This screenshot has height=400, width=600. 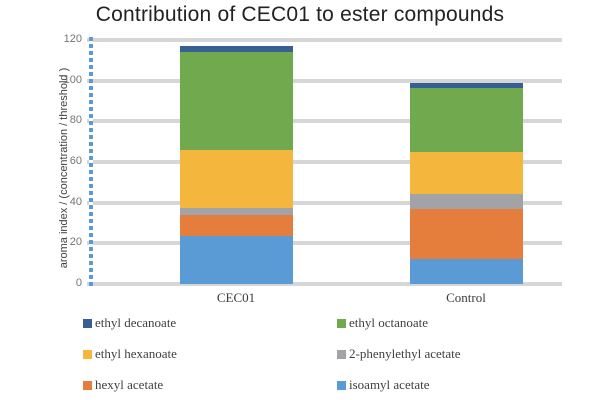 I want to click on y-tick-label: 120, so click(x=72, y=39).